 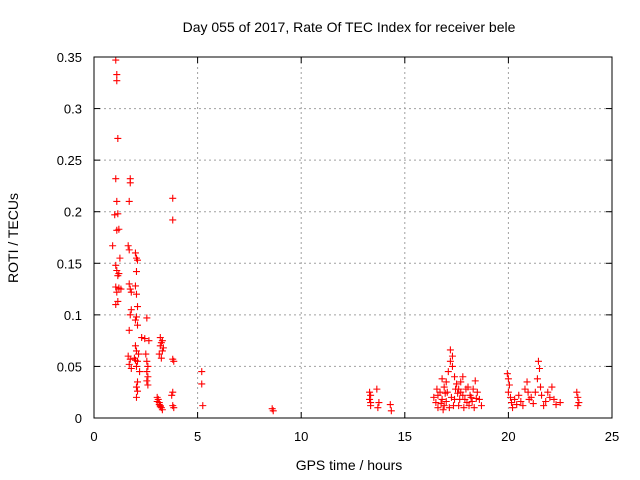 What do you see at coordinates (197, 436) in the screenshot?
I see `x-tick-label: 5` at bounding box center [197, 436].